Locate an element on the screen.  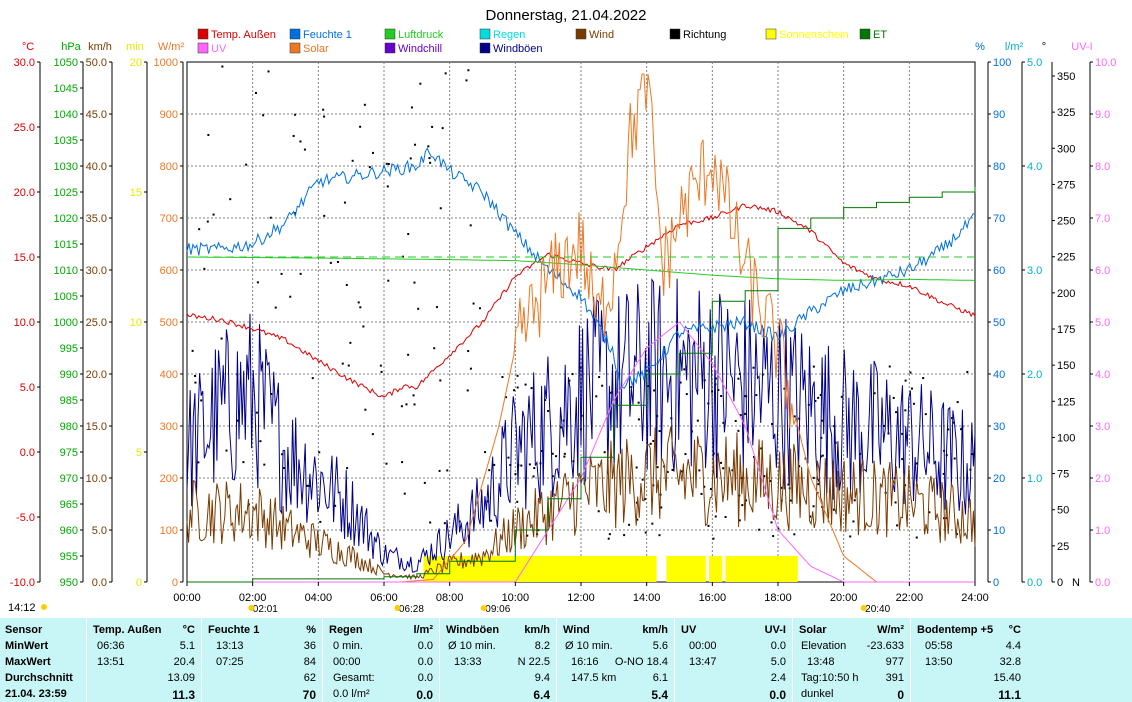
left-axis-tick-label: 990 is located at coordinates (69, 375).